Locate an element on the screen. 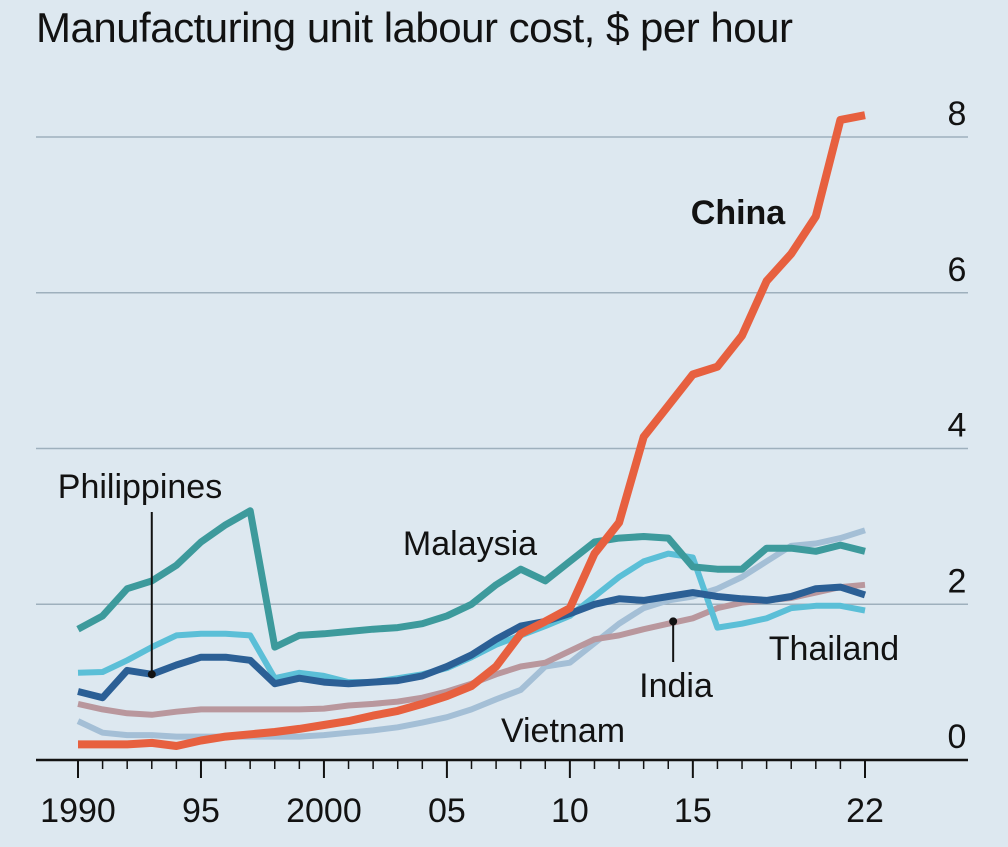 The height and width of the screenshot is (847, 1008). leader-dot-india is located at coordinates (673, 621).